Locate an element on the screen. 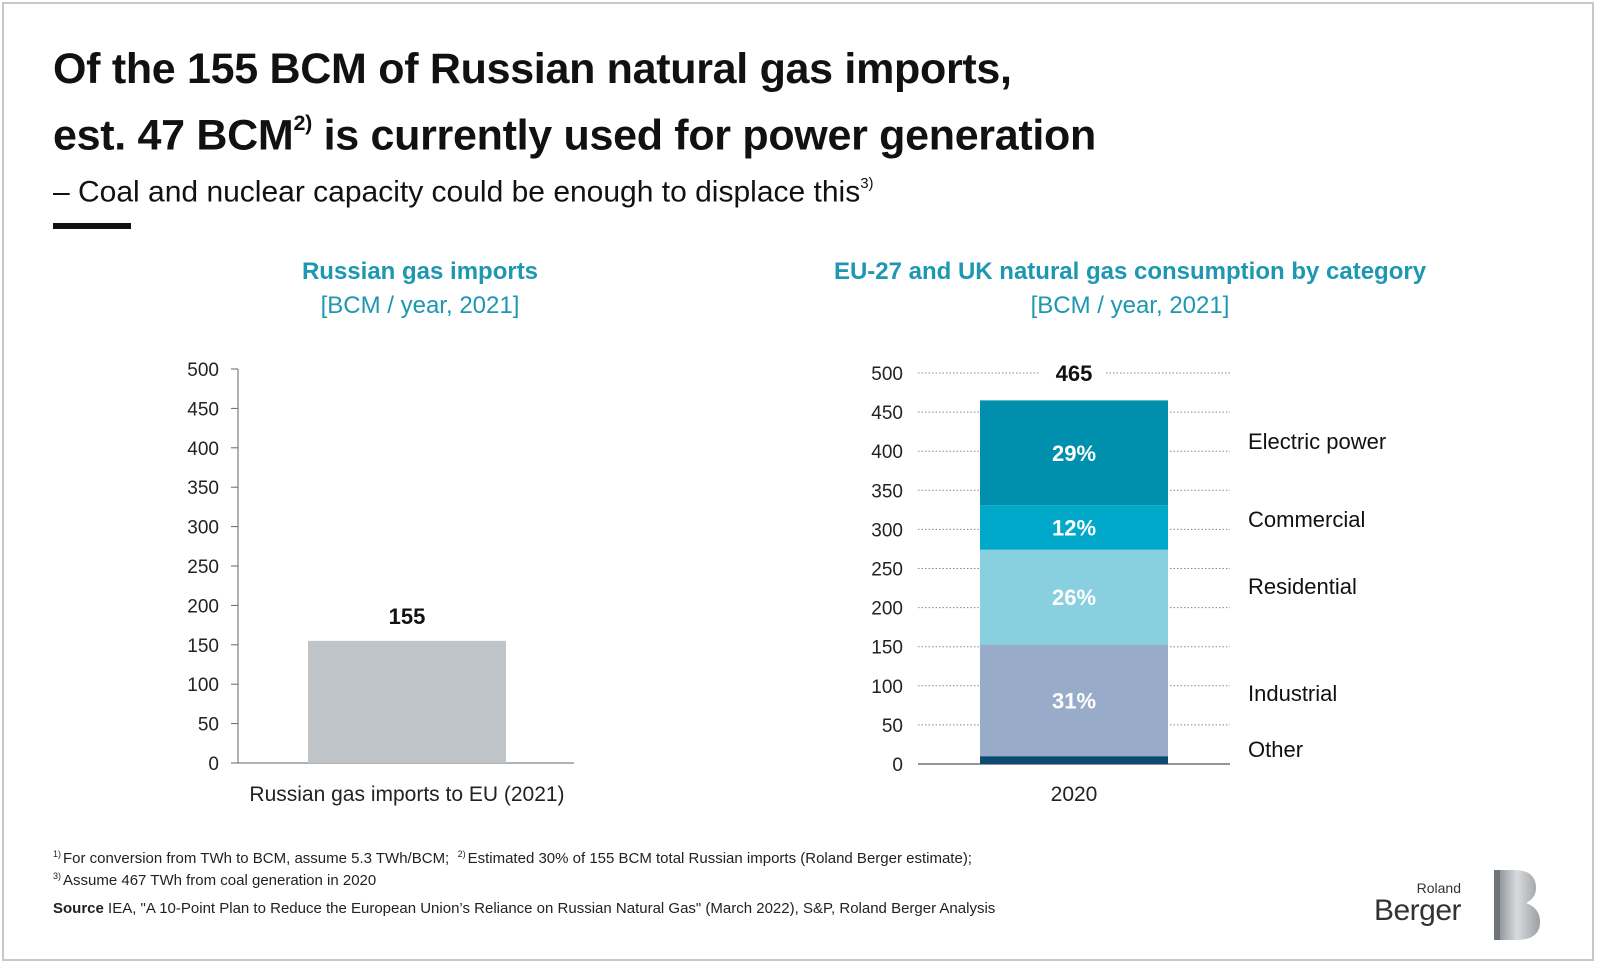 This screenshot has height=967, width=1600. left-chart-y-tick-label: 0 is located at coordinates (213, 764).